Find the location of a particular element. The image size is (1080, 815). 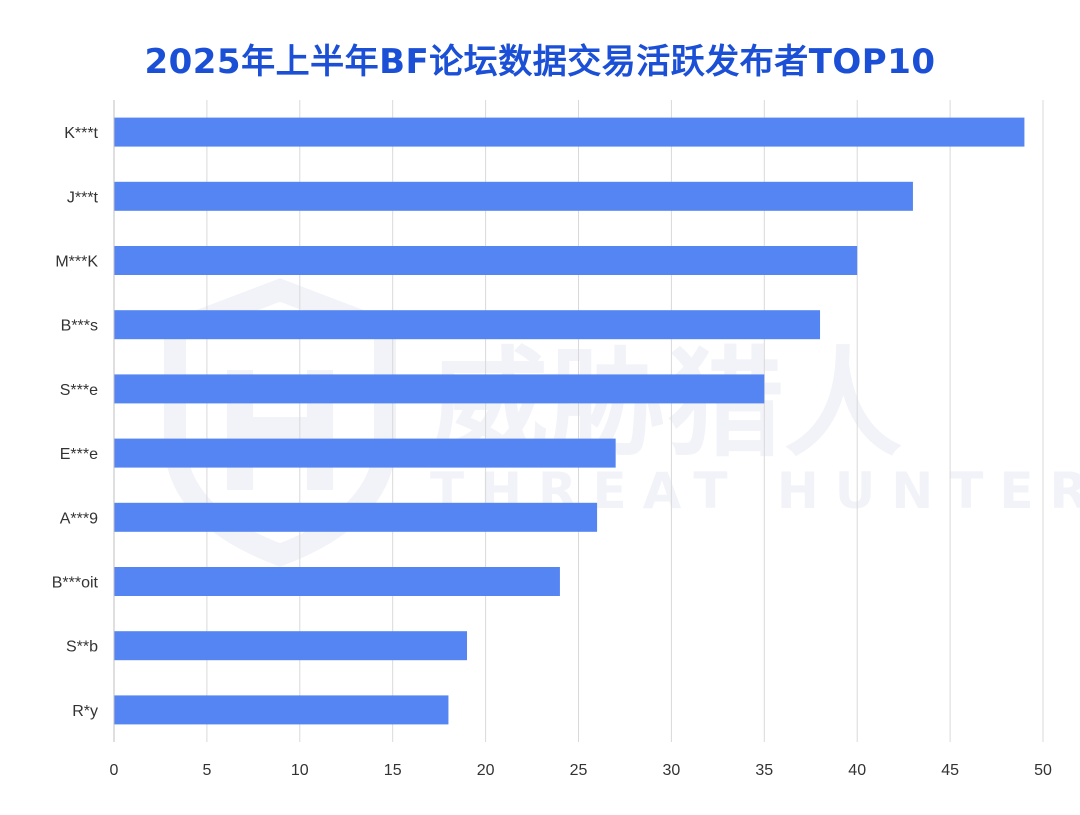

x-tick-label: 20 is located at coordinates (486, 770).